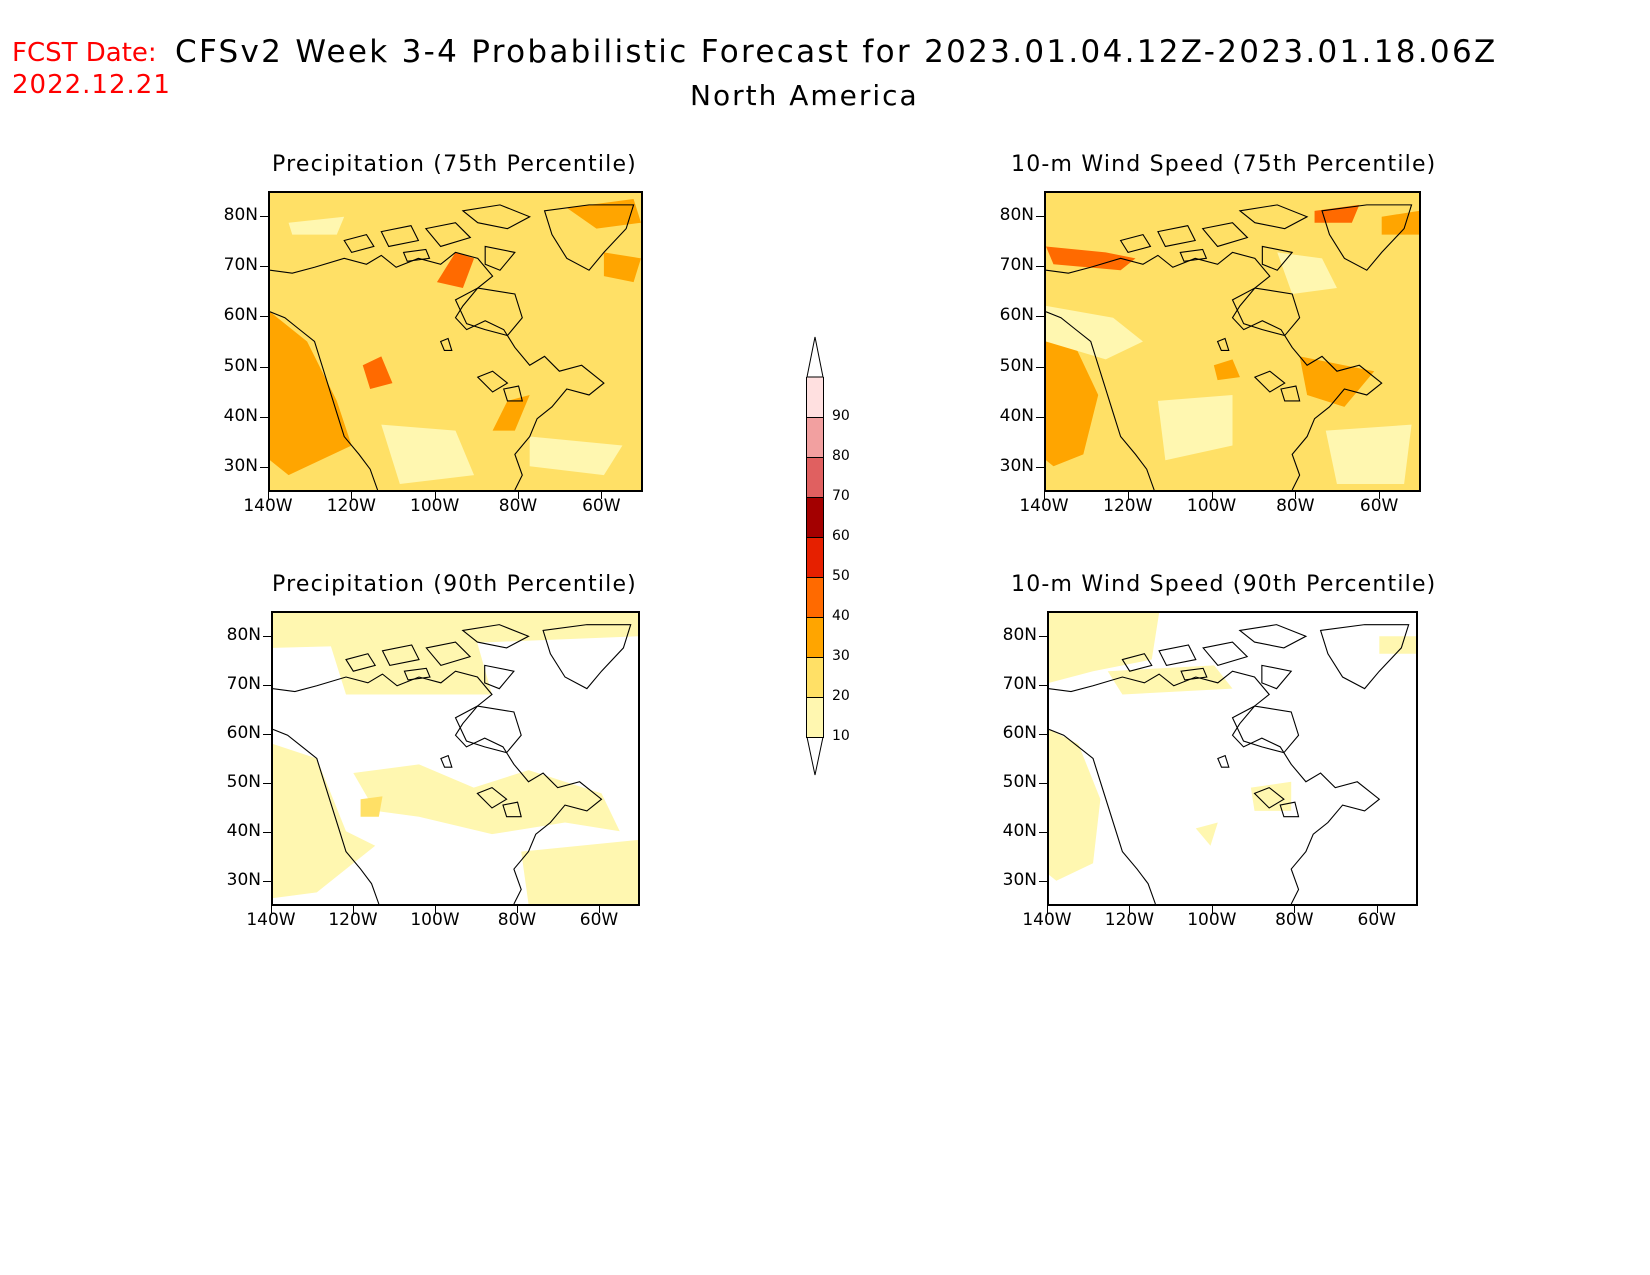 The height and width of the screenshot is (1275, 1650). What do you see at coordinates (353, 920) in the screenshot?
I see `longitude-label: 120W` at bounding box center [353, 920].